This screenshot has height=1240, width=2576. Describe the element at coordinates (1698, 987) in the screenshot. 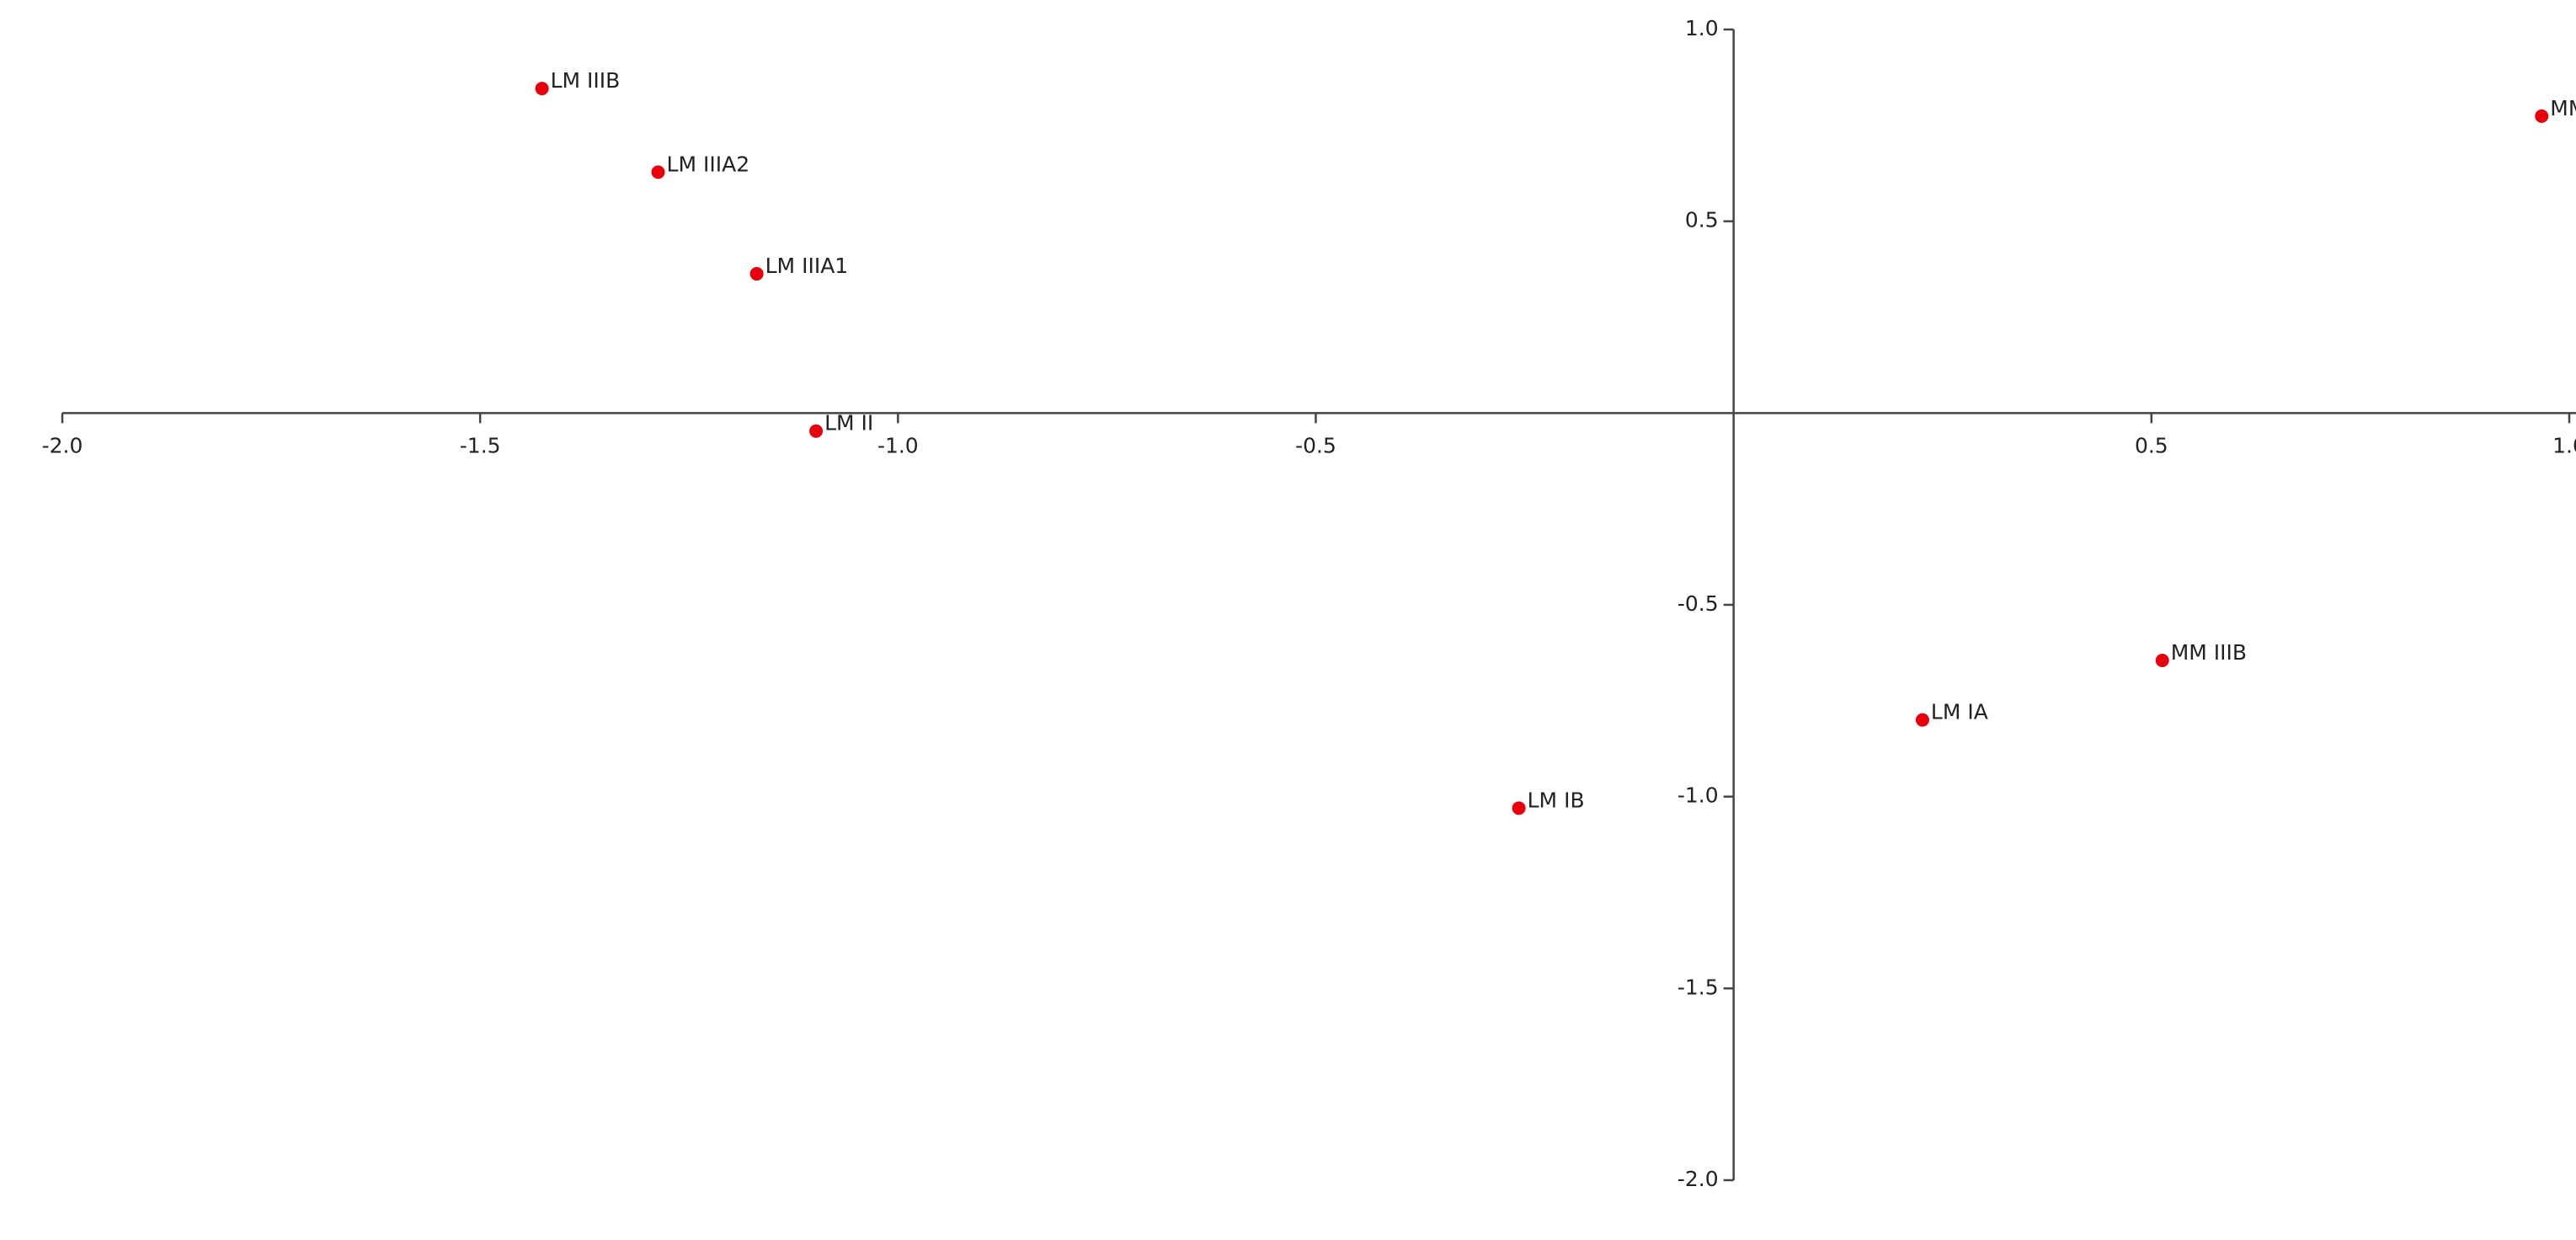

I see `y-tick-label: -1.5` at that location.